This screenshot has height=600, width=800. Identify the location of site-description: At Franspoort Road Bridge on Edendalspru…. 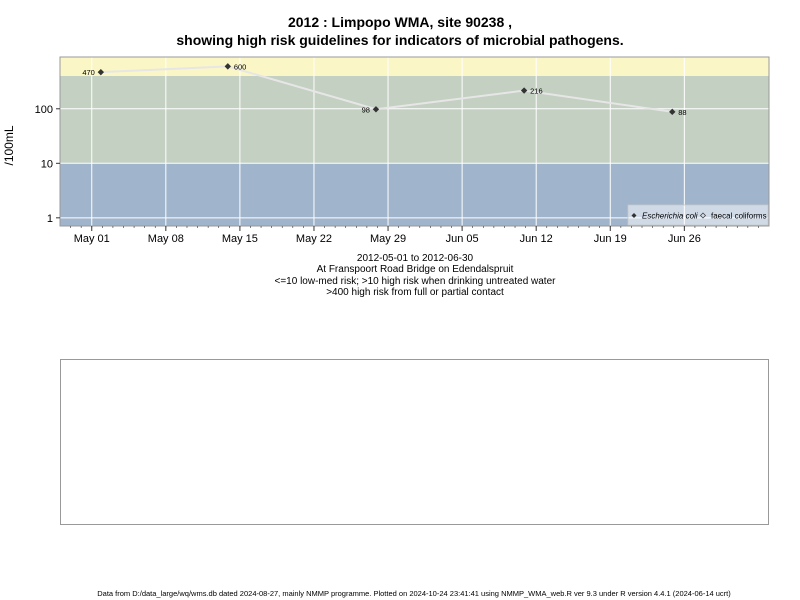
(415, 269).